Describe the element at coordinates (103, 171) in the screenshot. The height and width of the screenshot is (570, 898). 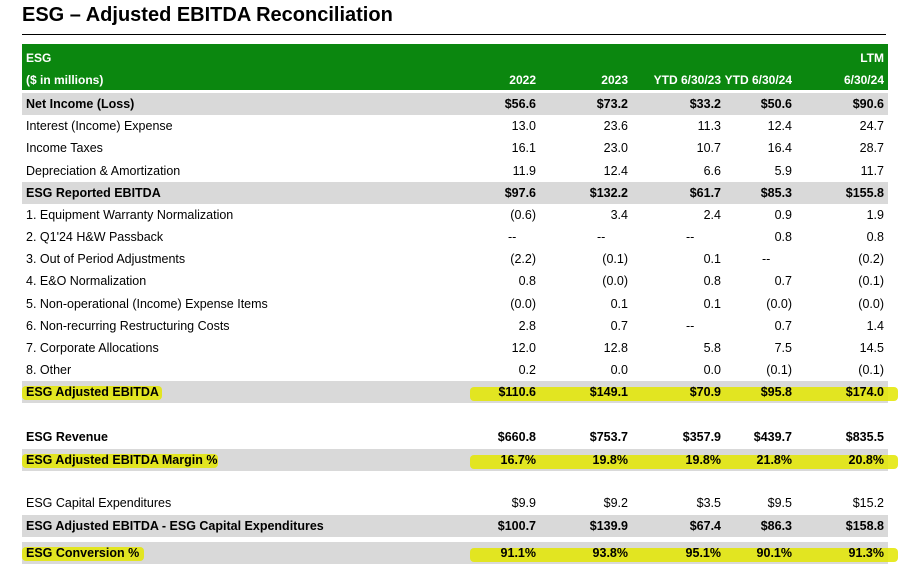
I see `row-label: Depreciation & Amortization` at that location.